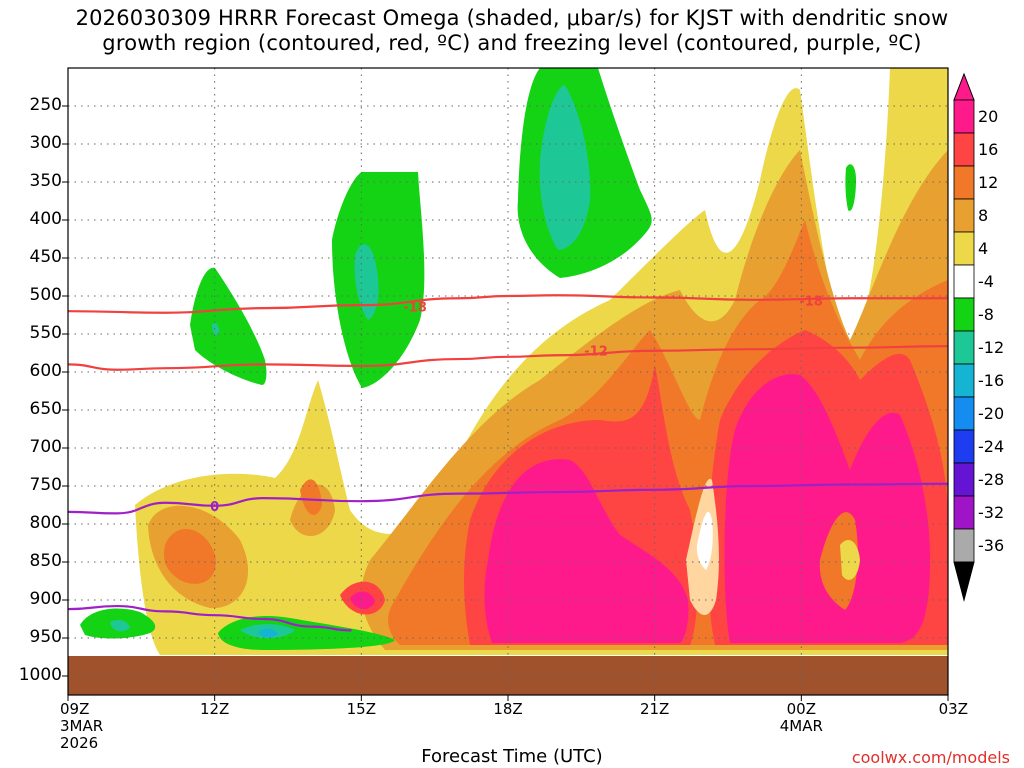 The image size is (1024, 768). What do you see at coordinates (964, 86) in the screenshot?
I see `colorbar-top-arrow` at bounding box center [964, 86].